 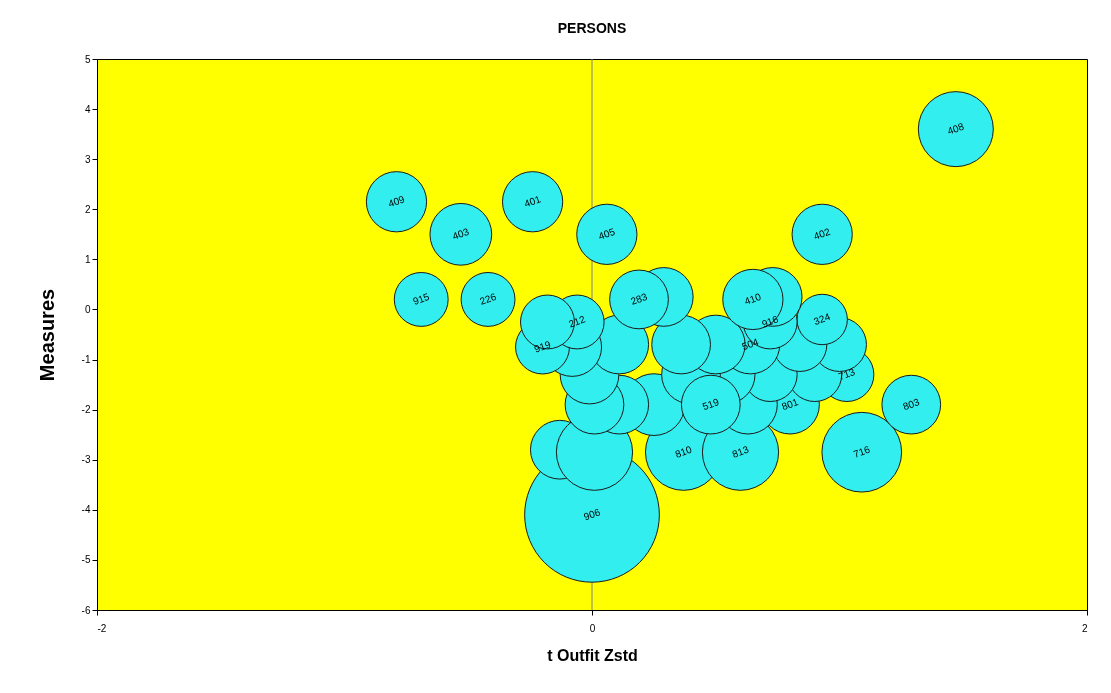 What do you see at coordinates (87, 109) in the screenshot?
I see `y-tick-label: 4` at bounding box center [87, 109].